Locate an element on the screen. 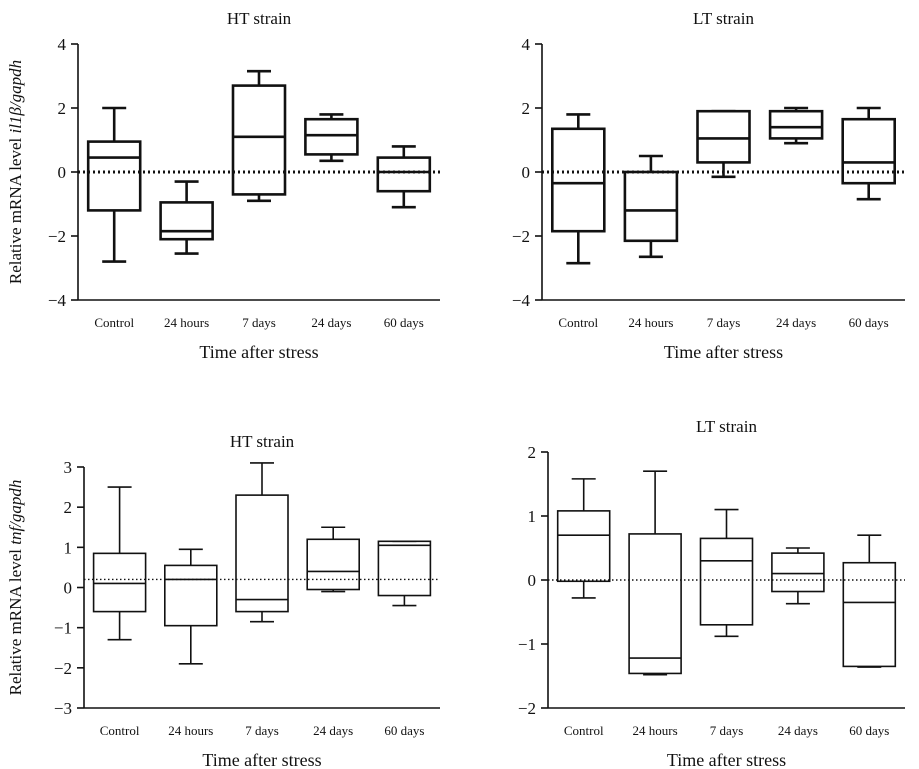  y-axis-label: Relative mRNA level il1β/gapdh is located at coordinates (15, 172).